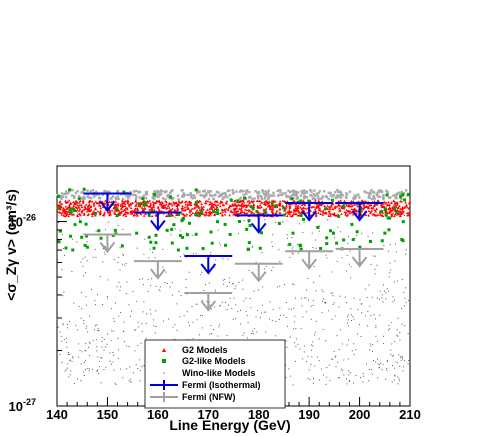 The image size is (491, 436). Describe the element at coordinates (258, 272) in the screenshot. I see `fermi-nfw-limit` at that location.